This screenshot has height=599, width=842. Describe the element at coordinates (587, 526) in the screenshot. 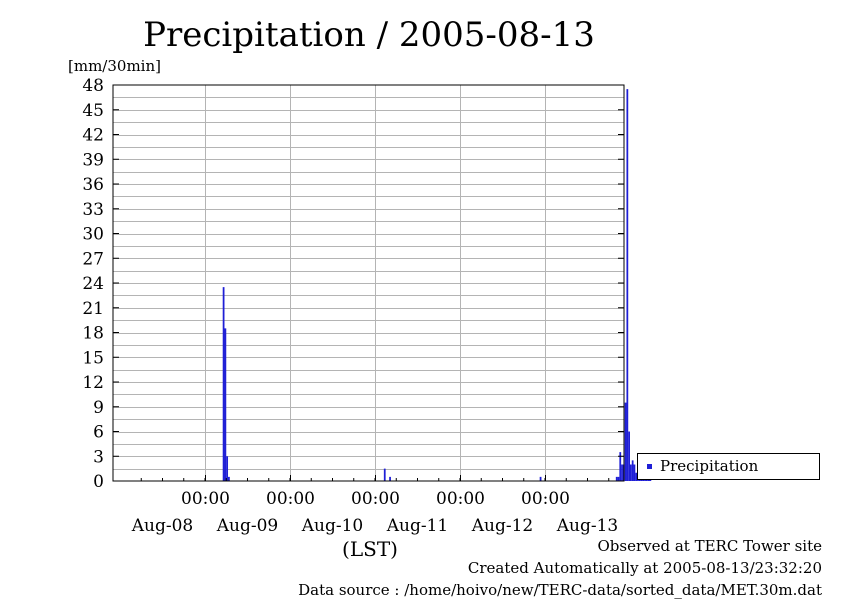

I see `x-tick-date-label: Aug-13` at that location.